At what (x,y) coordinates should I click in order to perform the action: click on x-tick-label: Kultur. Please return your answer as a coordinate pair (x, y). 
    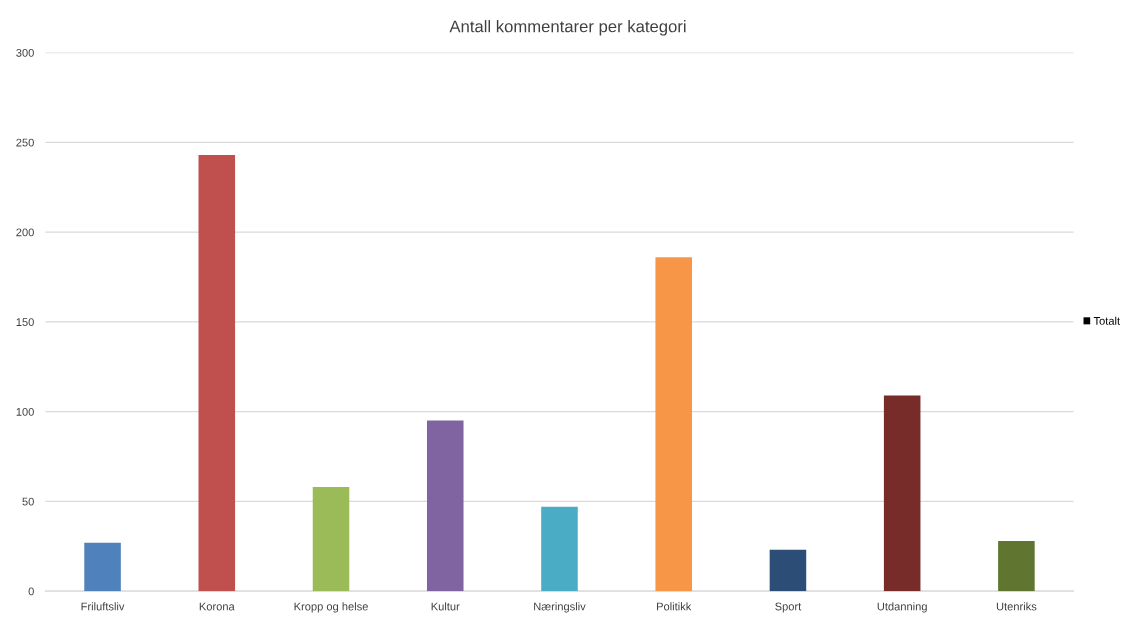
    Looking at the image, I should click on (445, 606).